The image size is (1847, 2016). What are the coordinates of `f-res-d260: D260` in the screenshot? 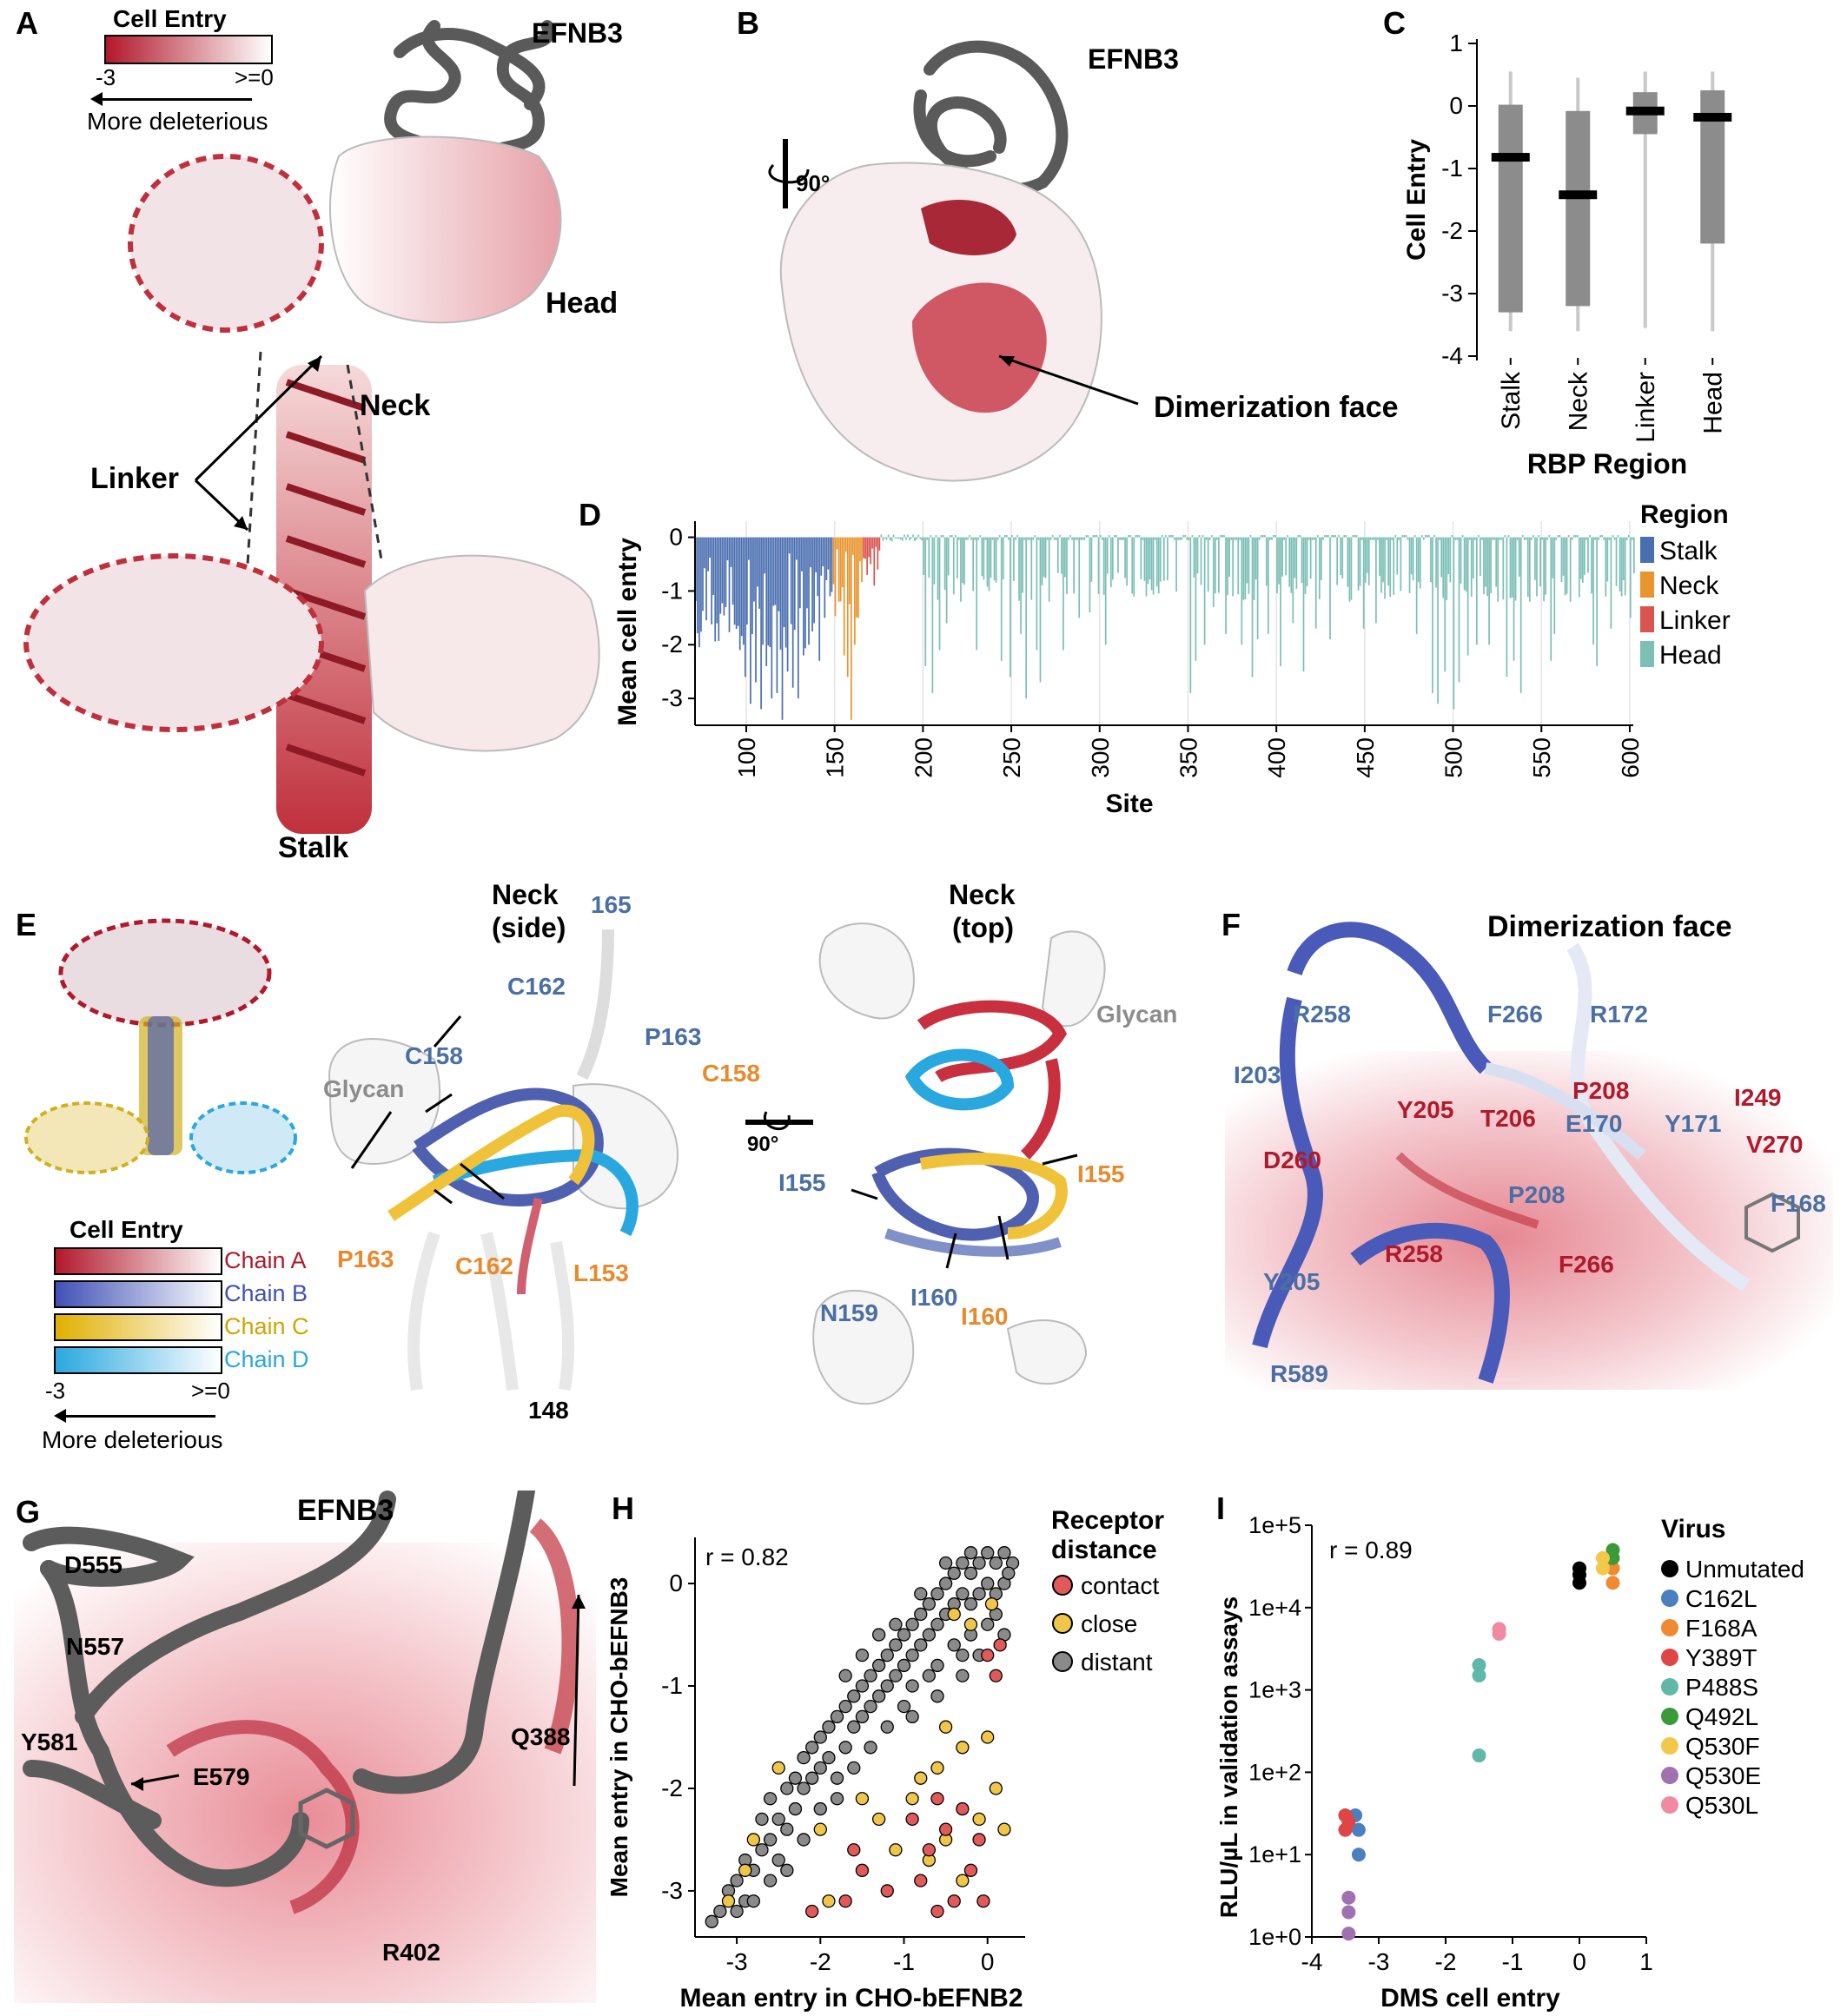 It's located at (1292, 1160).